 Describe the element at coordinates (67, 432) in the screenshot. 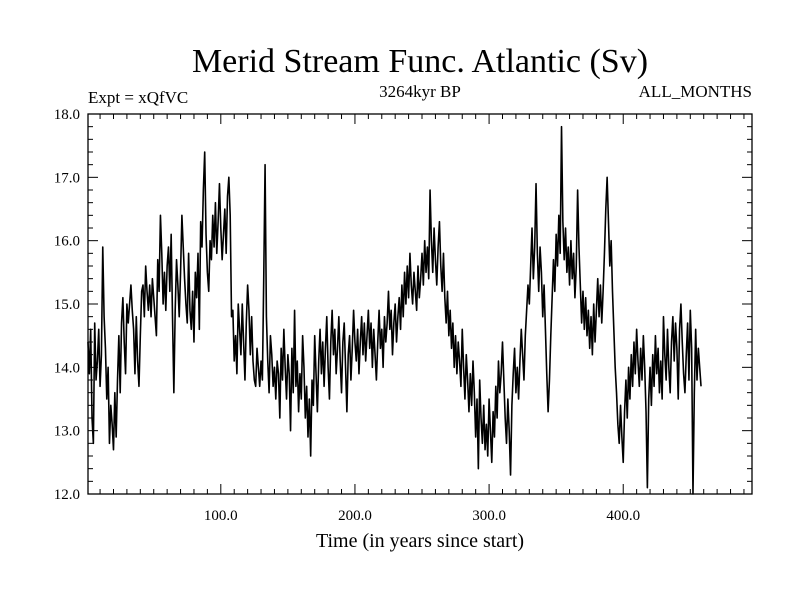

I see `y-tick-label: 13.0` at that location.